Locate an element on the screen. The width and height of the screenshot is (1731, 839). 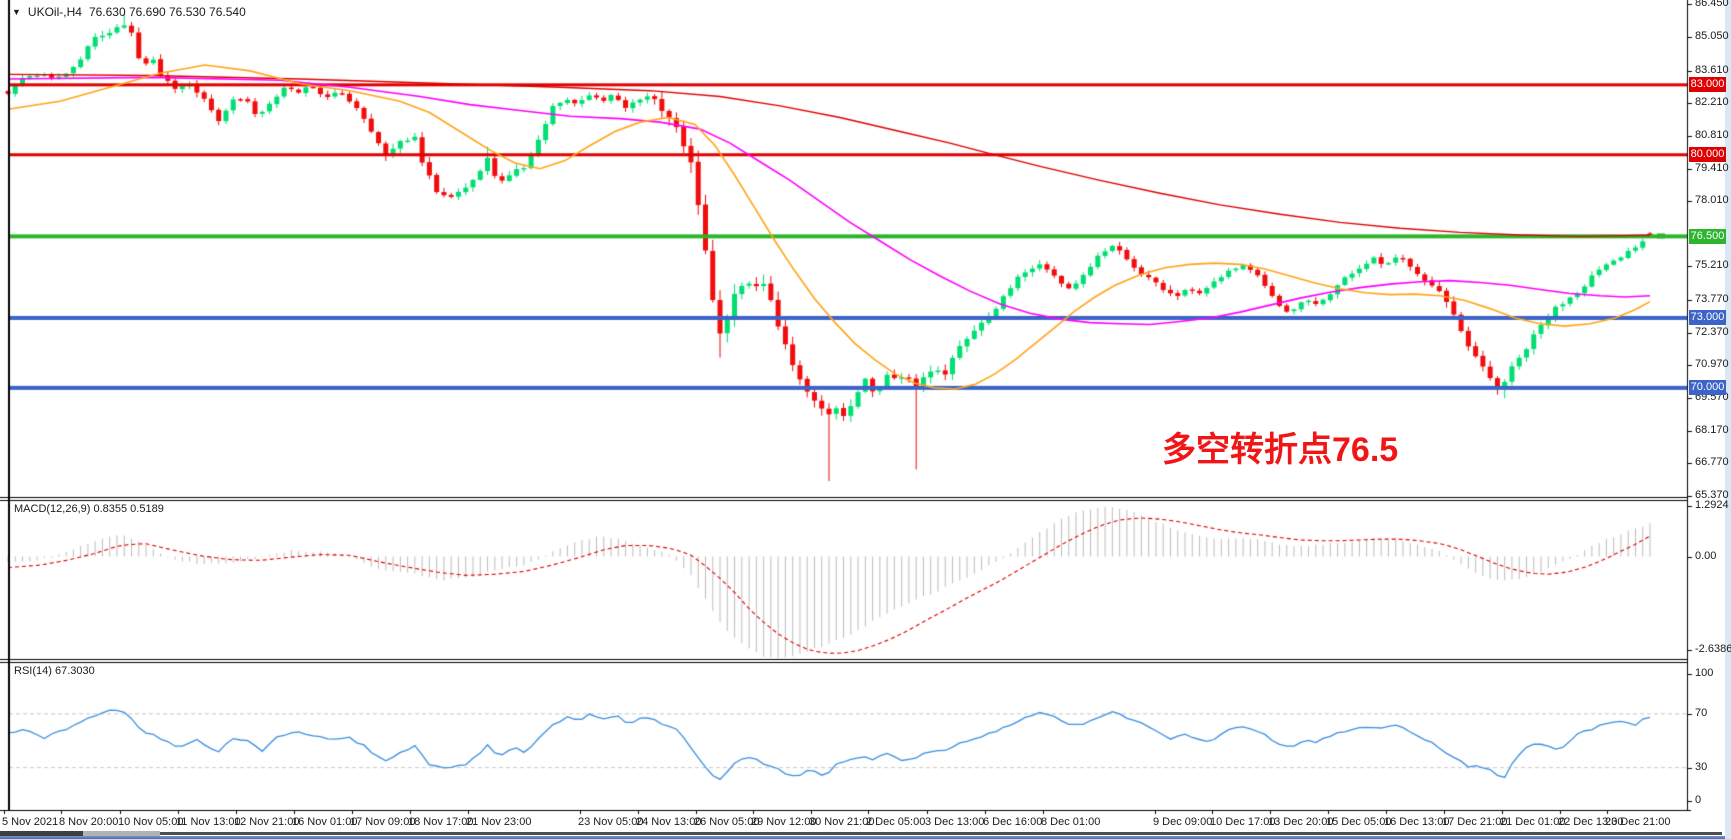
price-tick-label: 73.770 is located at coordinates (1712, 299).